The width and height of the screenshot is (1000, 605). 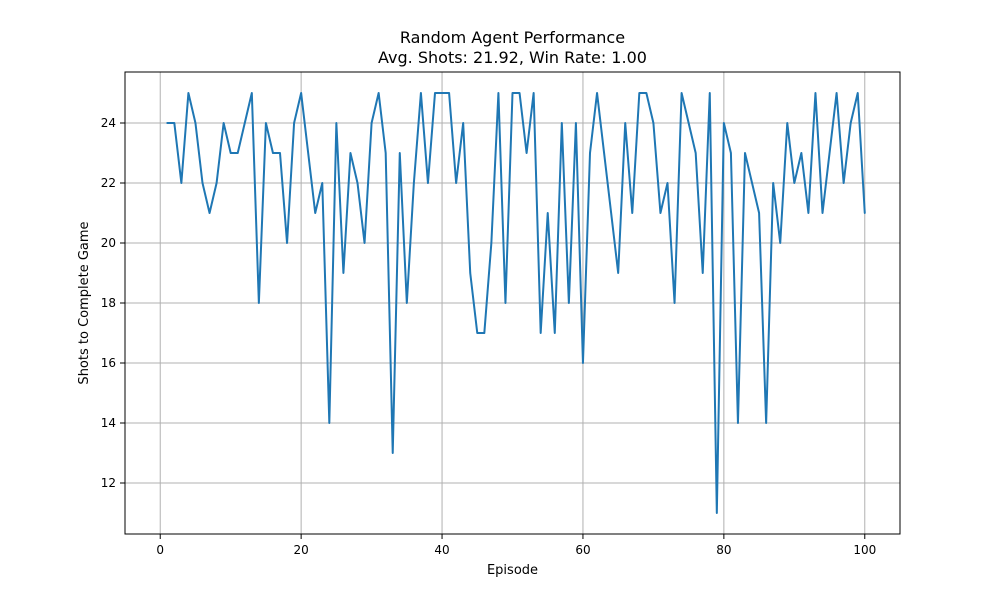 What do you see at coordinates (516, 545) in the screenshot?
I see `x-axis-ticks: 0 20 40 60 80 100` at bounding box center [516, 545].